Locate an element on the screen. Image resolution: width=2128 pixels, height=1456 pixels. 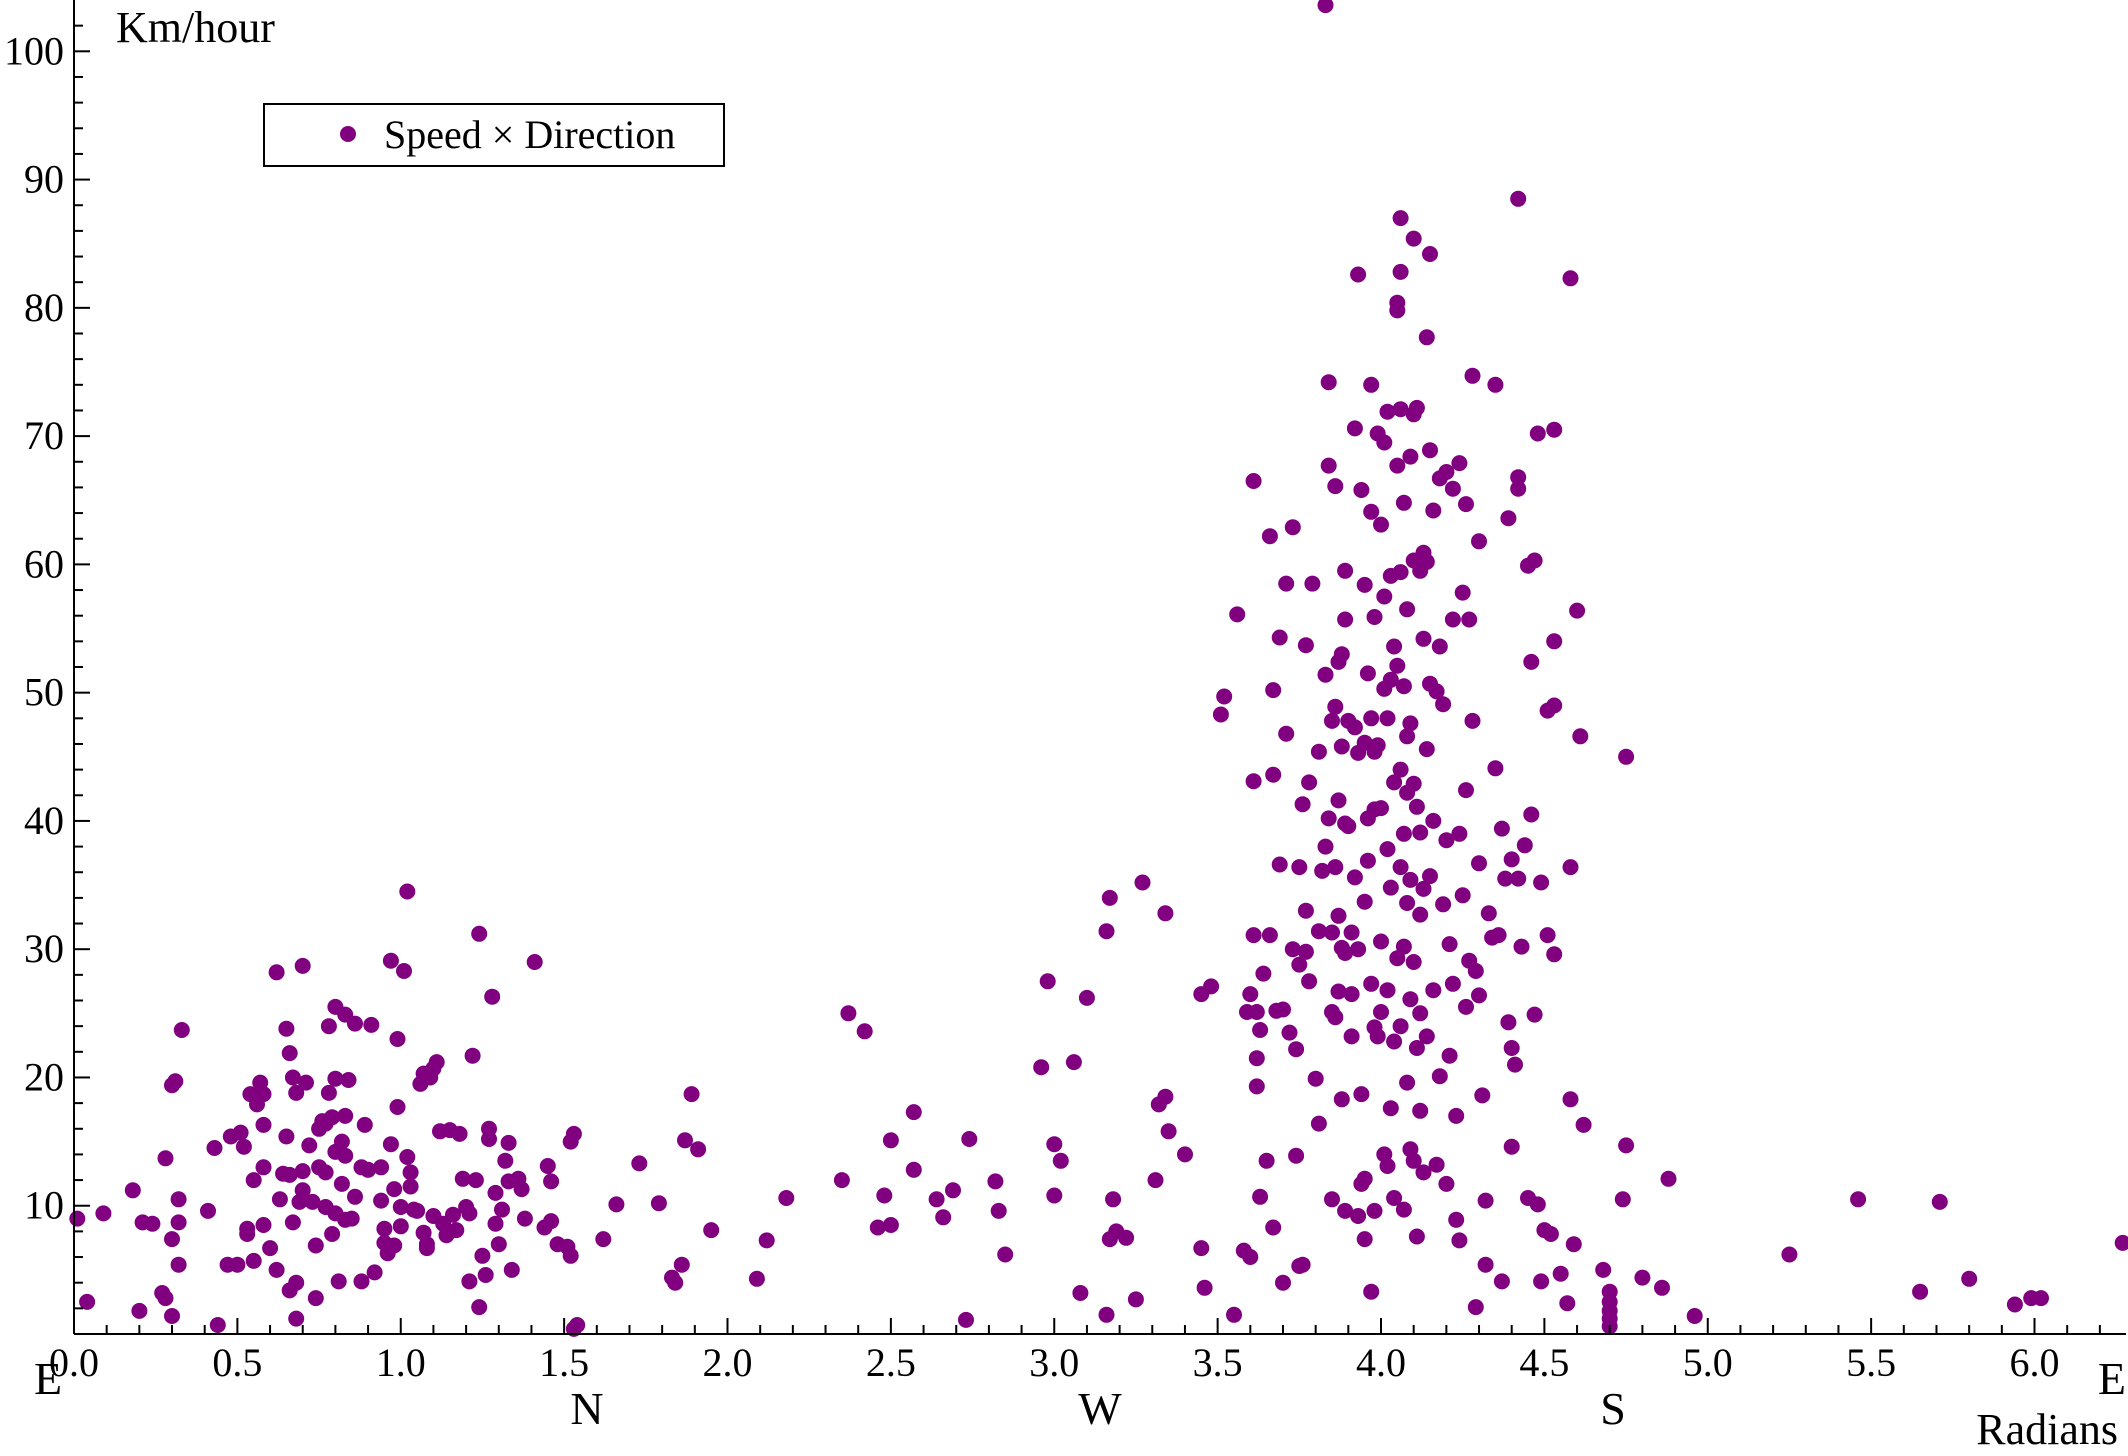
direction-label: E is located at coordinates (2112, 1378).